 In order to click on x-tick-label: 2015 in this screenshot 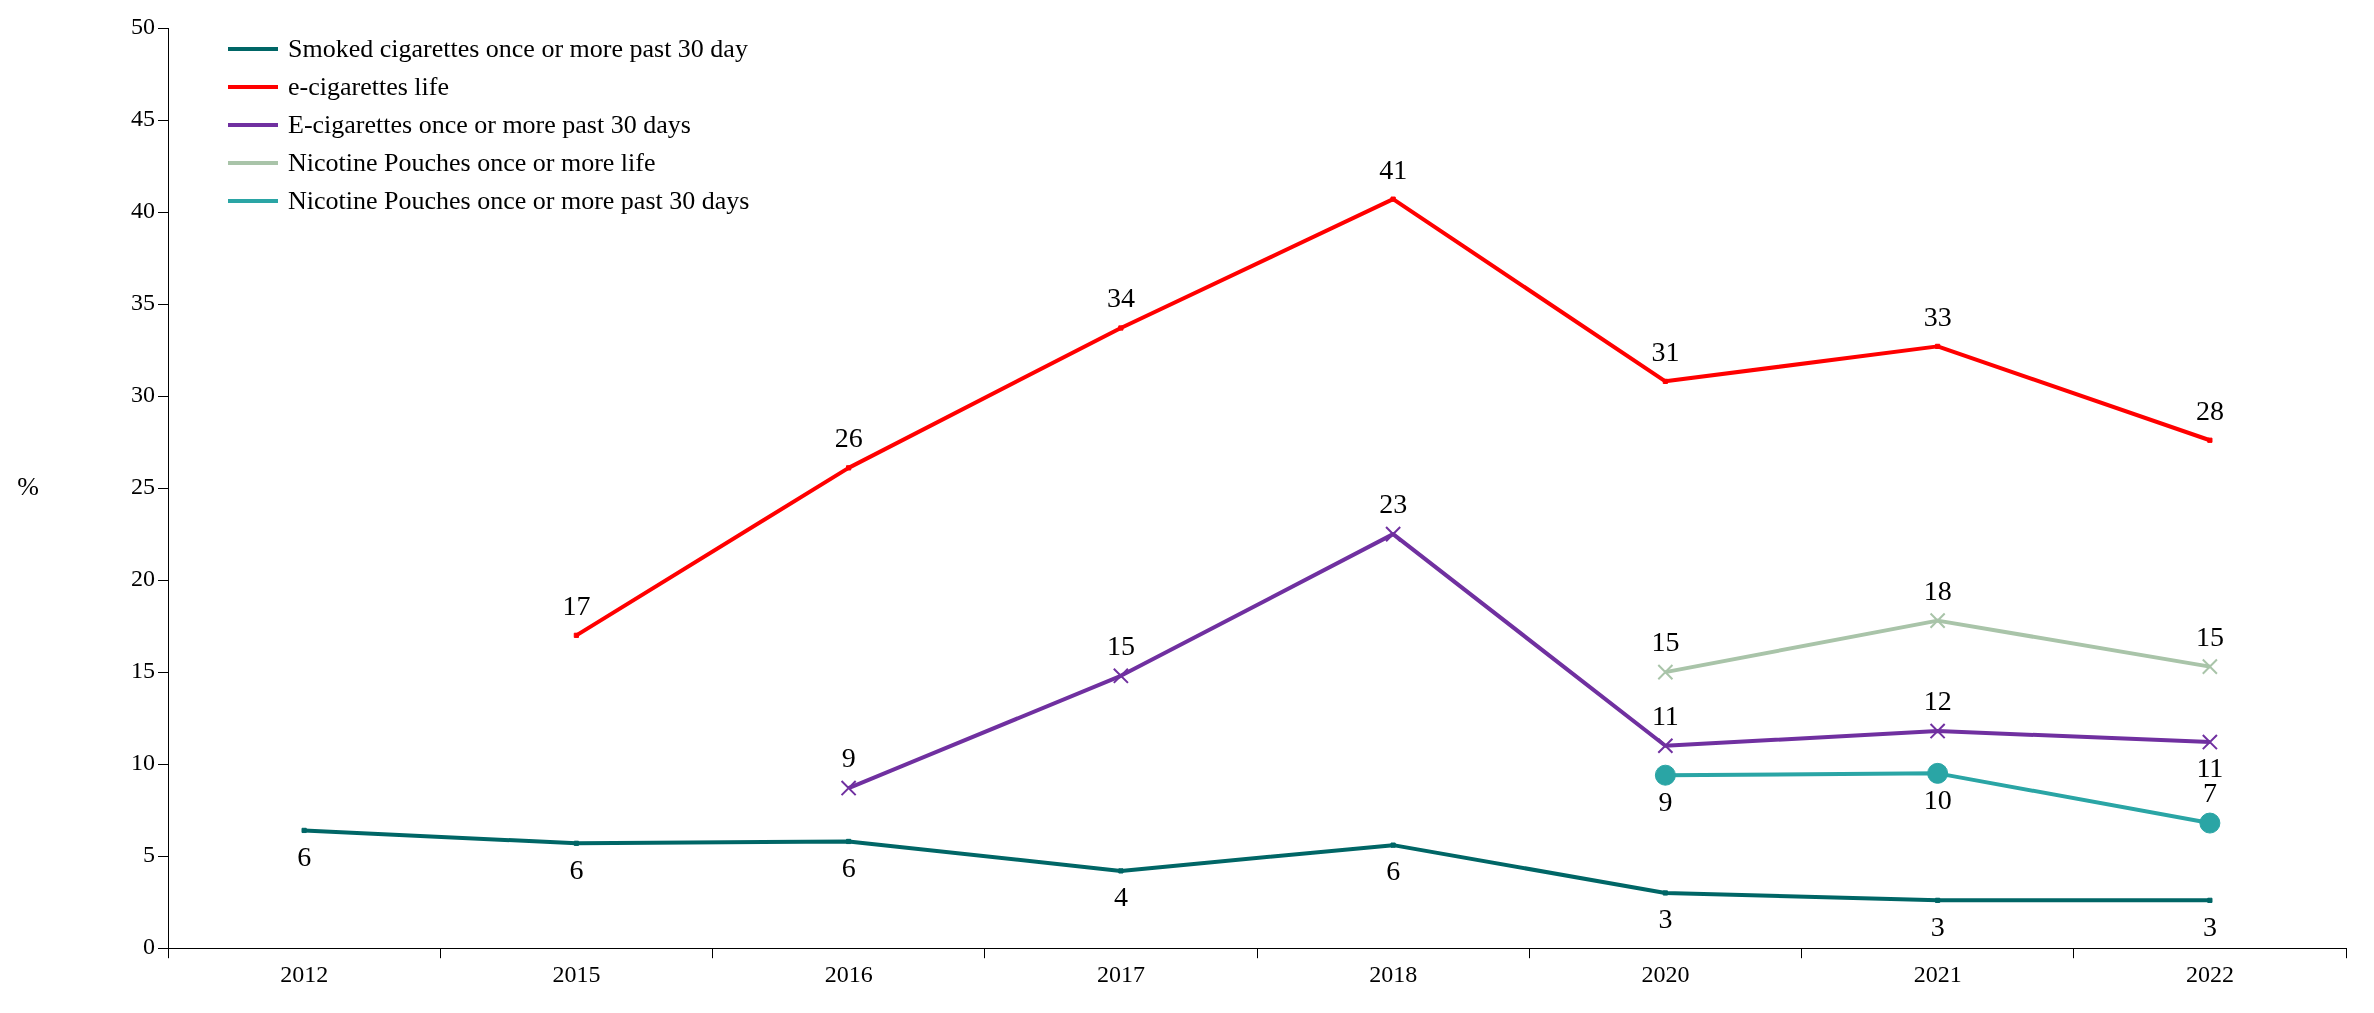, I will do `click(576, 973)`.